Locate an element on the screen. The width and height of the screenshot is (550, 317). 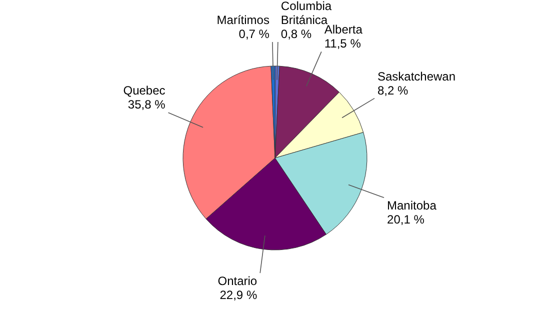
data-label: 20,1 % is located at coordinates (406, 219).